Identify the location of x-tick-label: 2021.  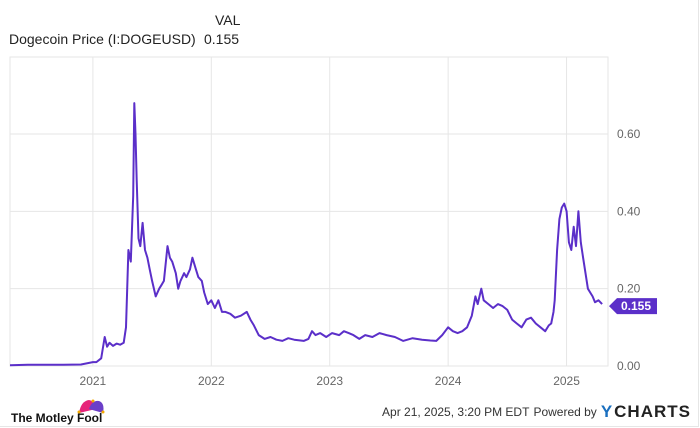
(93, 381).